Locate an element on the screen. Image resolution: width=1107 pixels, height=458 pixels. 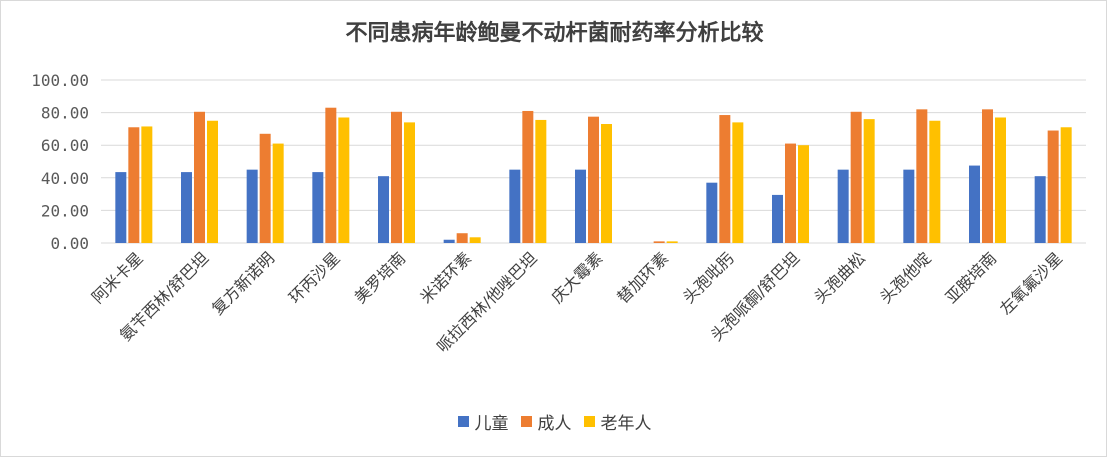
x-tick-label: 美罗培南 is located at coordinates (380, 277).